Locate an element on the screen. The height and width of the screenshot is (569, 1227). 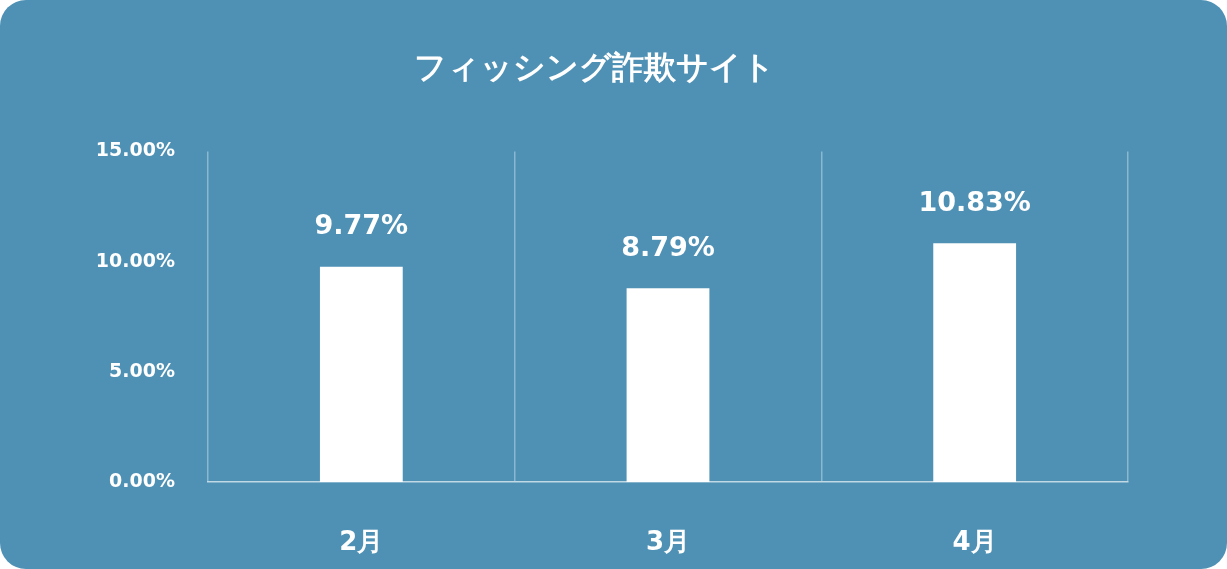
x-tick-label: 2月 is located at coordinates (361, 541).